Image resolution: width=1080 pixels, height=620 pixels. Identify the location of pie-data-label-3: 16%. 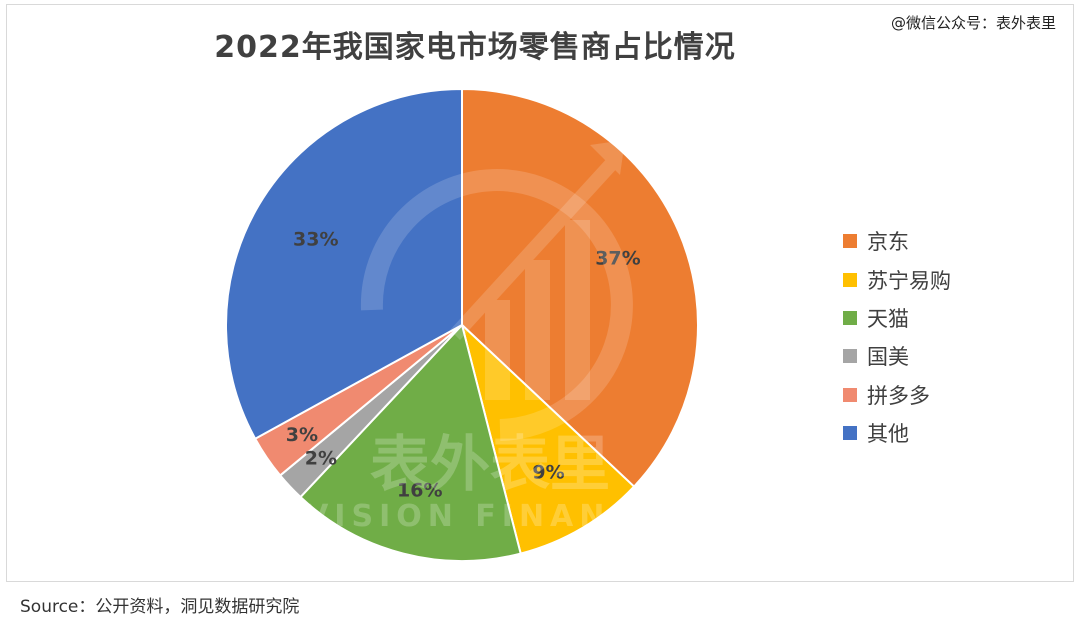
(419, 491).